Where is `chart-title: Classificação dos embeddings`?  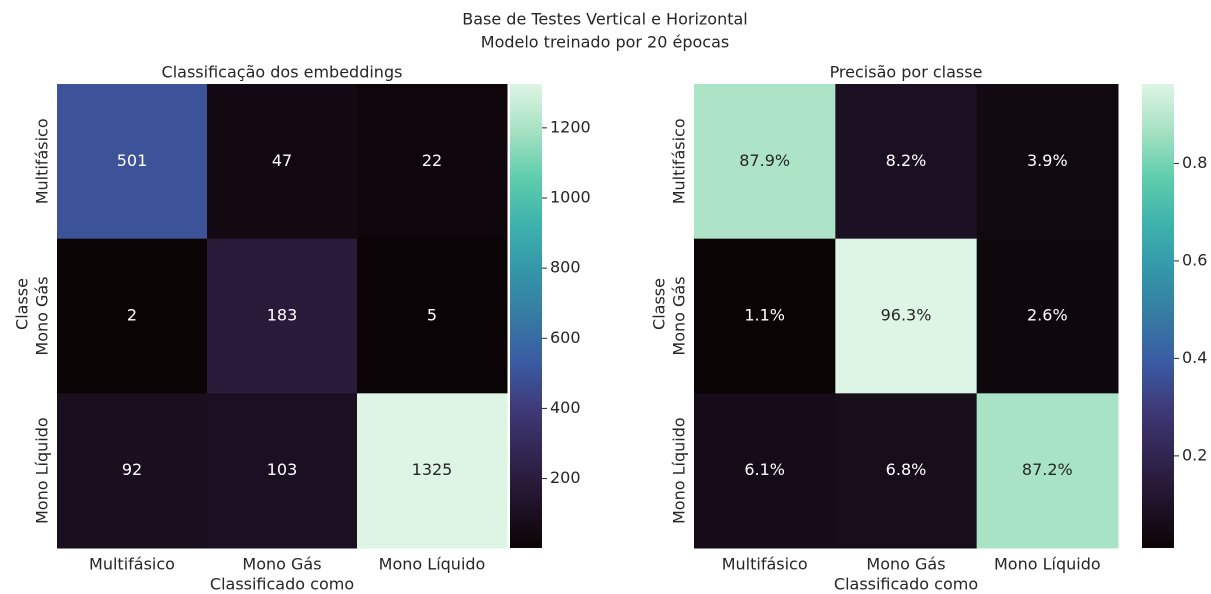 chart-title: Classificação dos embeddings is located at coordinates (282, 72).